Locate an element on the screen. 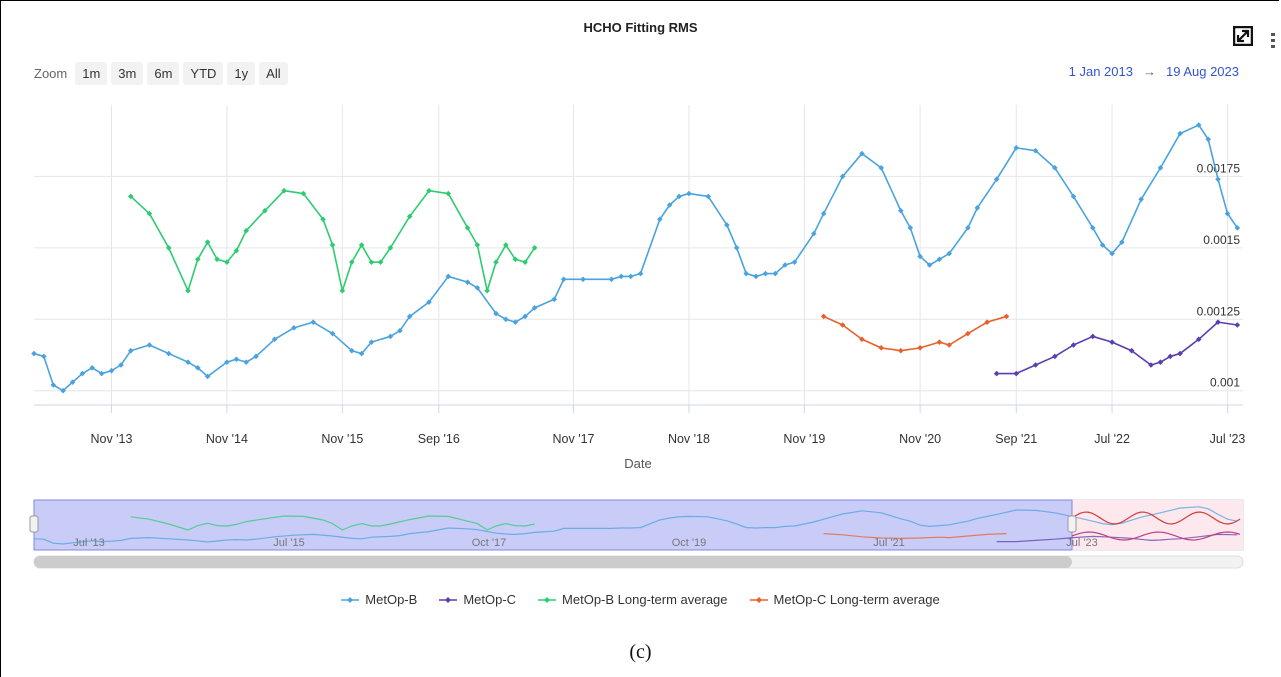 The image size is (1281, 677). legend-symbol-icon is located at coordinates (547, 599).